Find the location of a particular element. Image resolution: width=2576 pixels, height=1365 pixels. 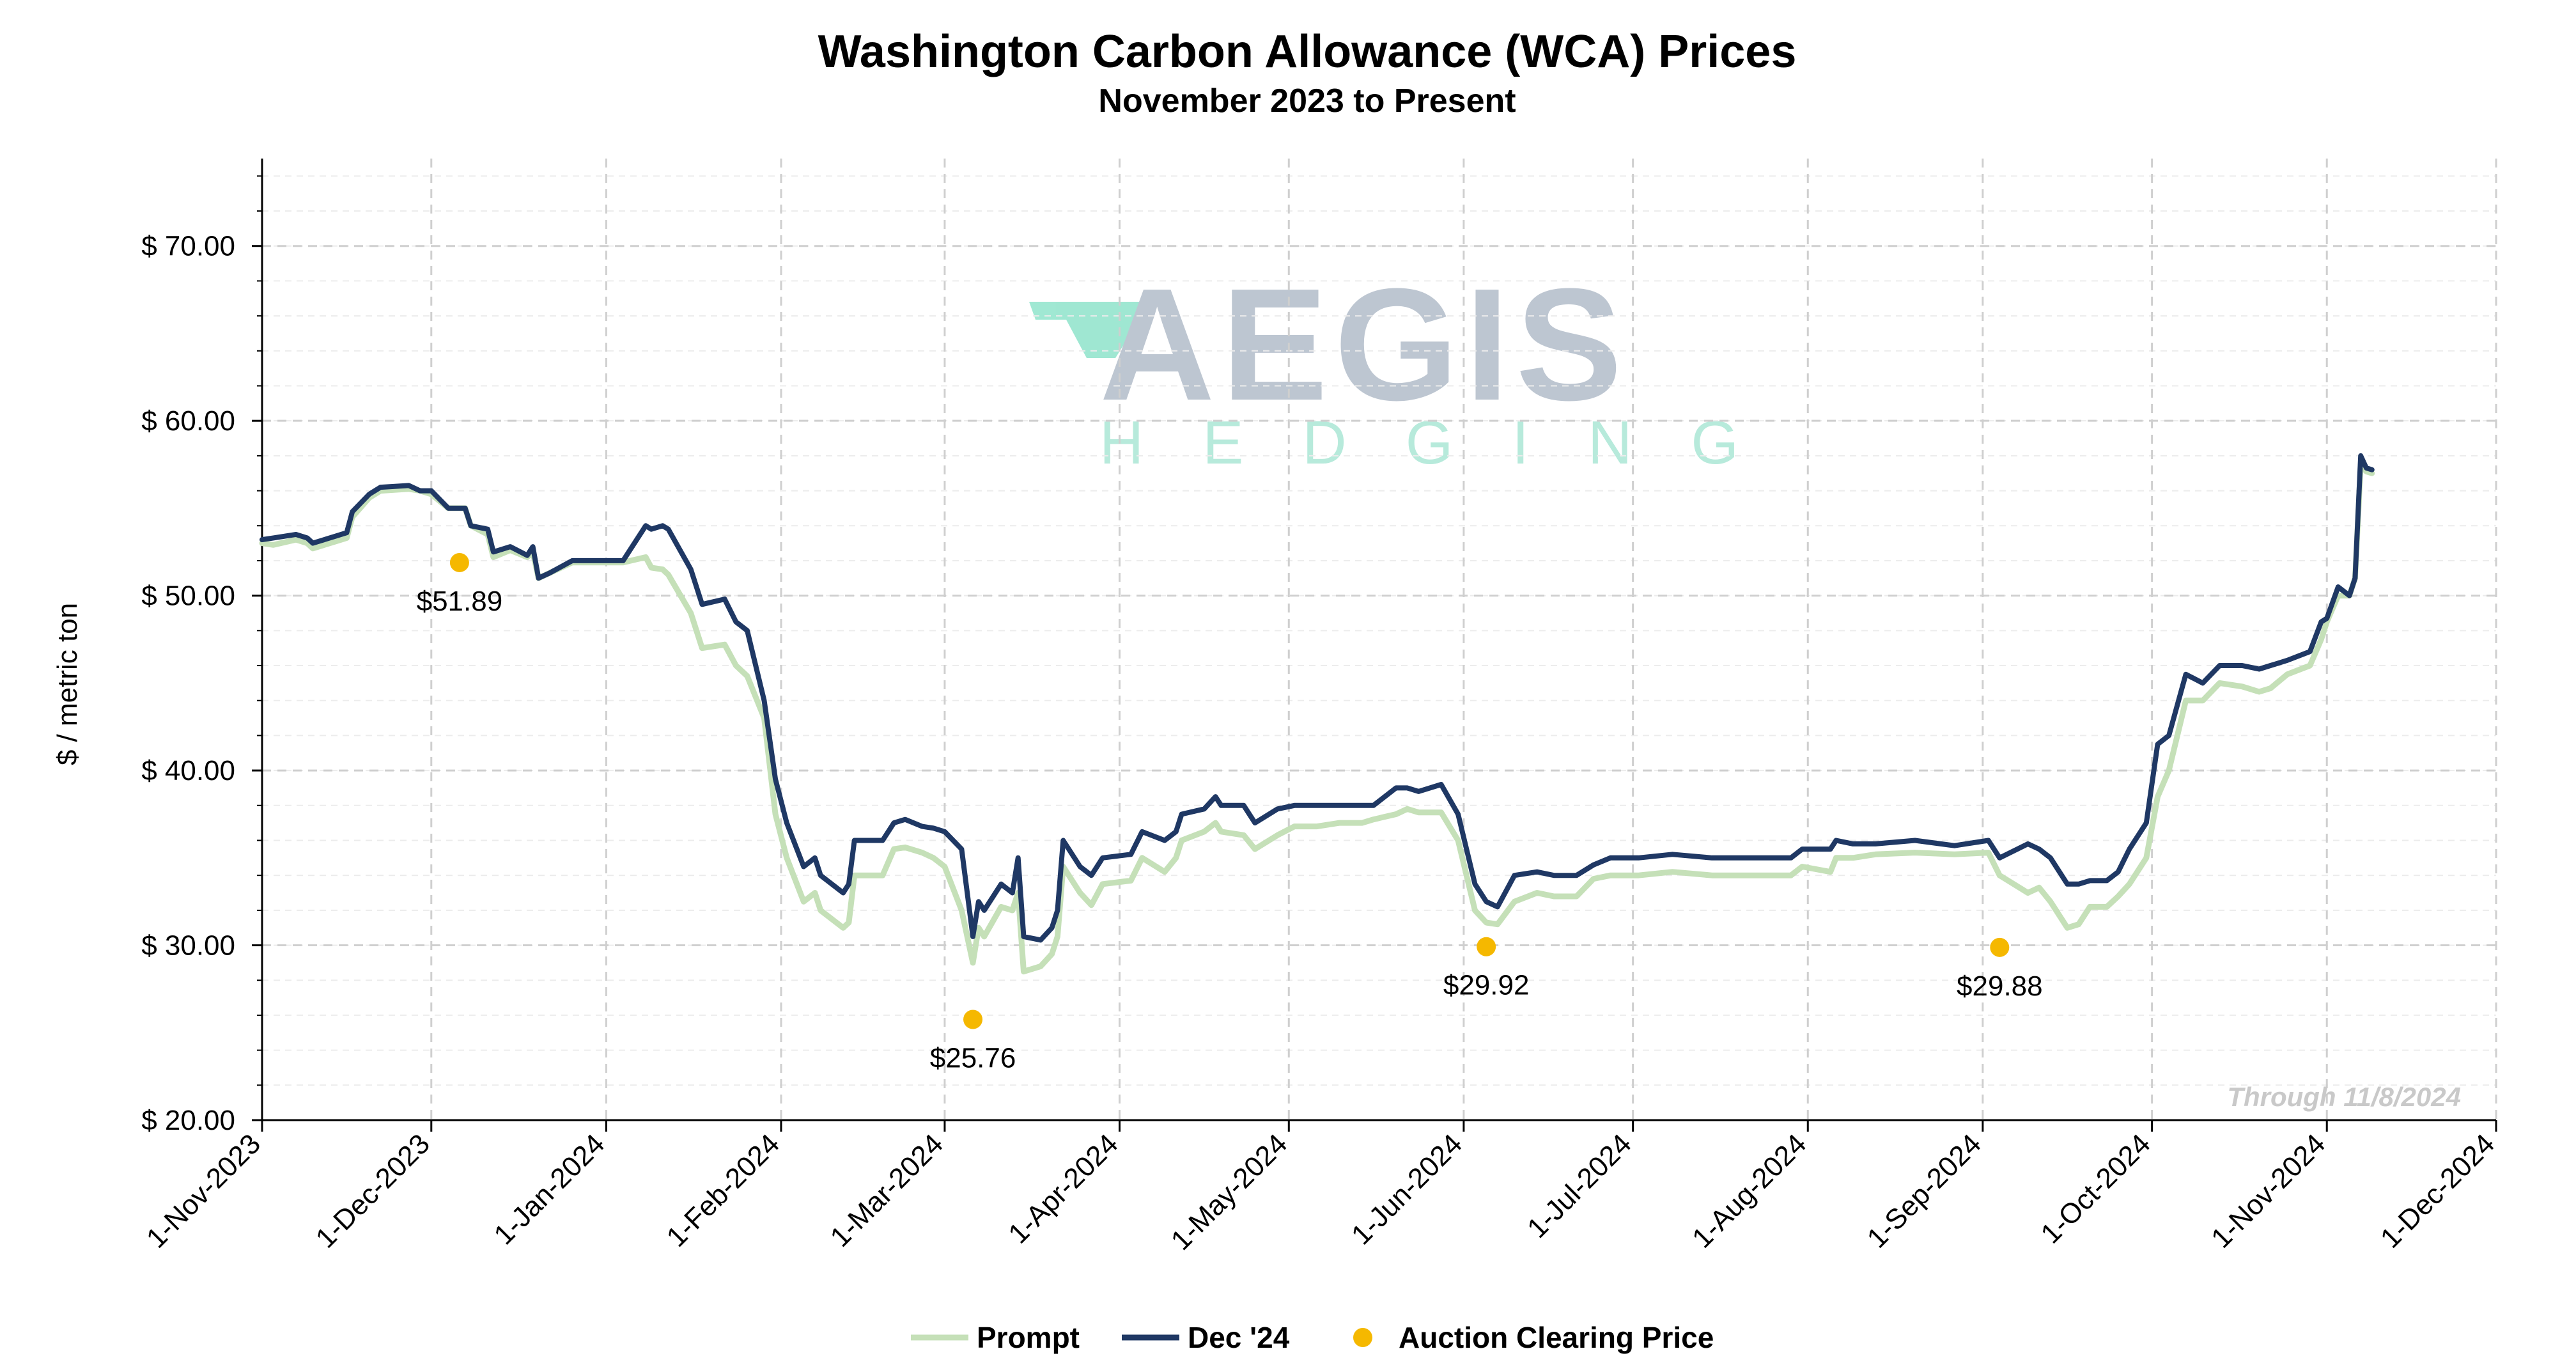

legend-label-prompt: Prompt is located at coordinates (1028, 1338).